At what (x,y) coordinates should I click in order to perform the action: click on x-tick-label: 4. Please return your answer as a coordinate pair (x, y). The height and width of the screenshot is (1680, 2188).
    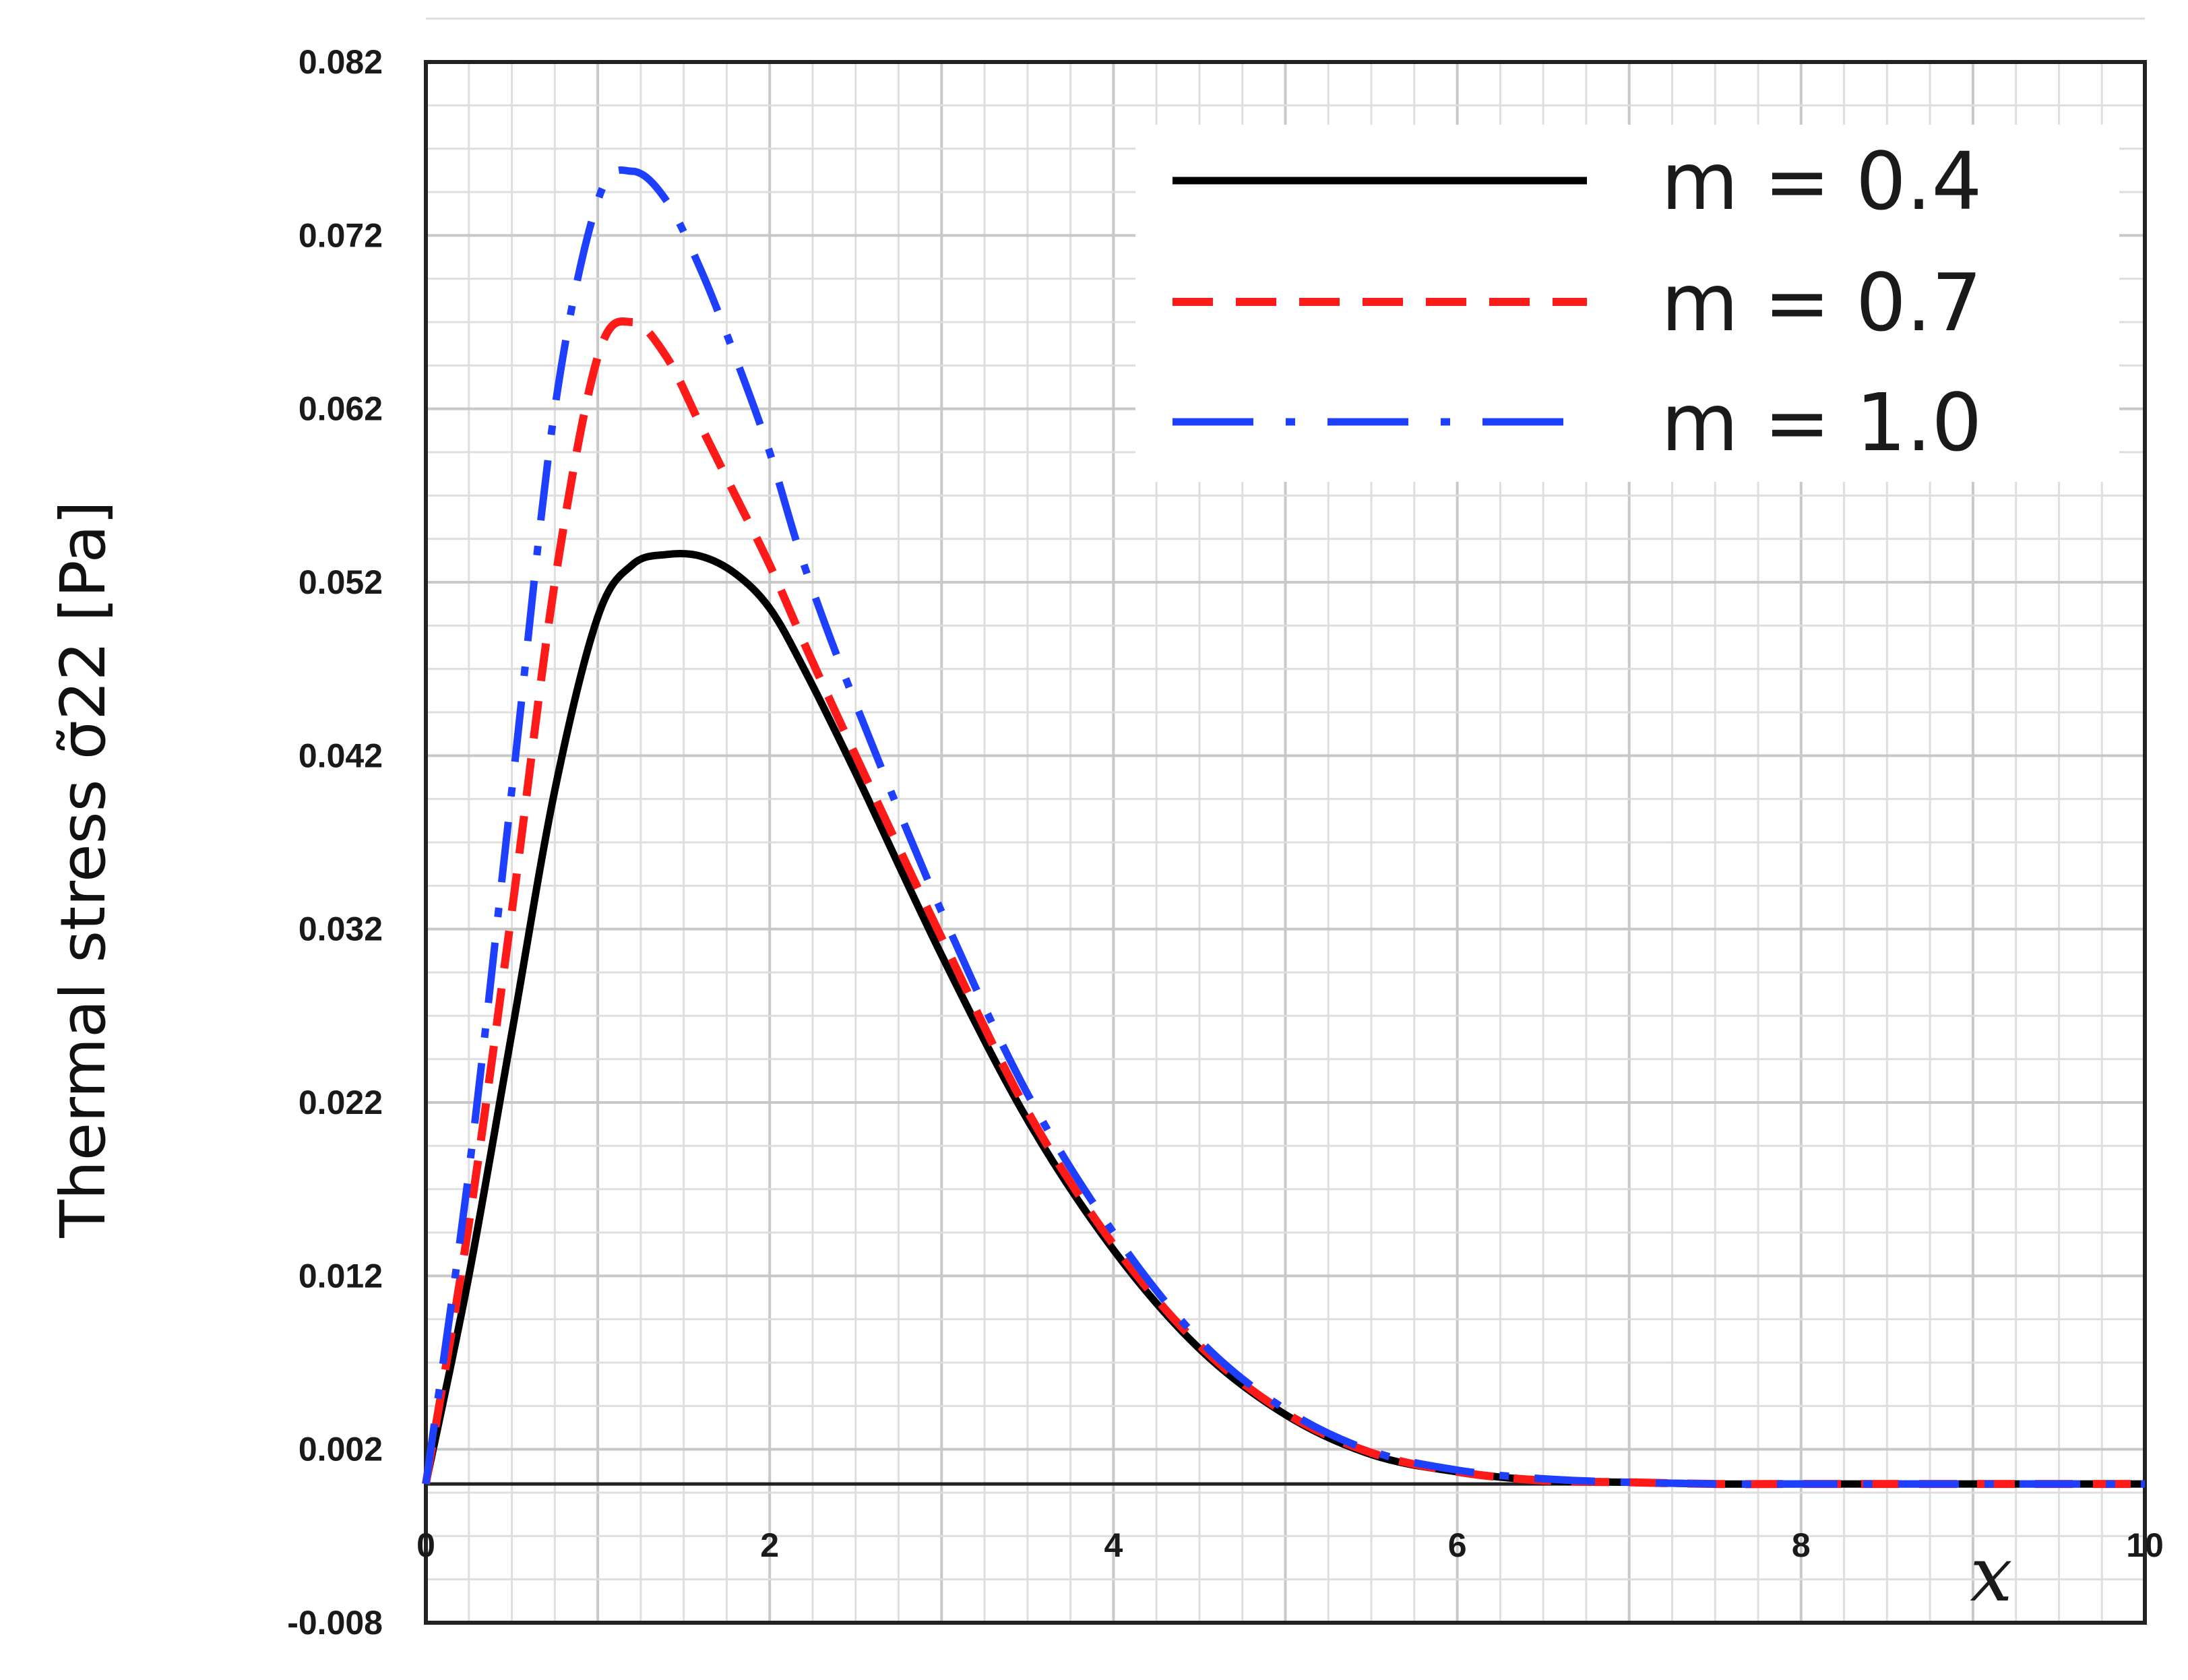
    Looking at the image, I should click on (1113, 1545).